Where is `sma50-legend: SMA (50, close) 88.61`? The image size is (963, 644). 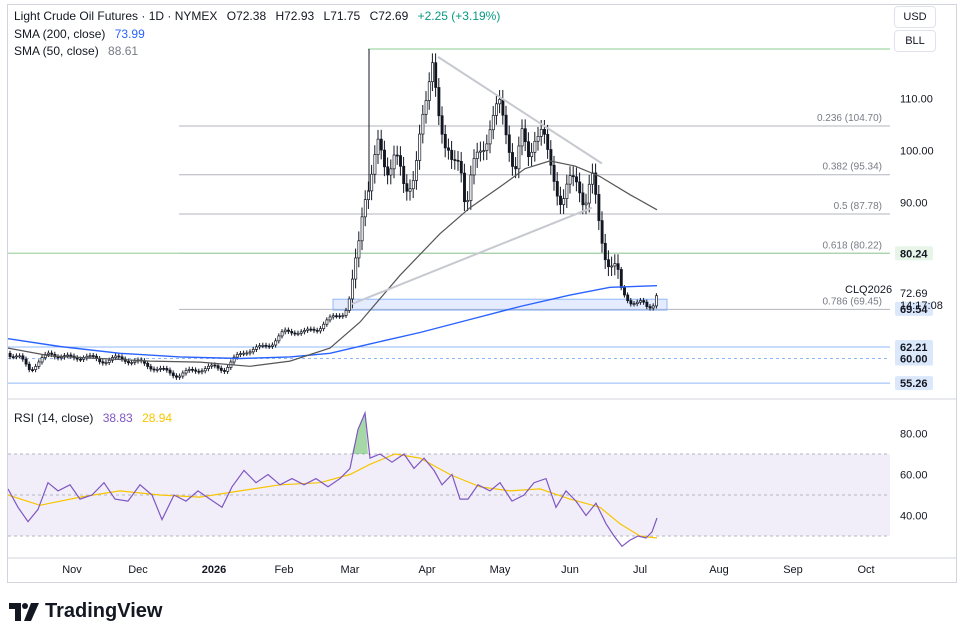 sma50-legend: SMA (50, close) 88.61 is located at coordinates (76, 51).